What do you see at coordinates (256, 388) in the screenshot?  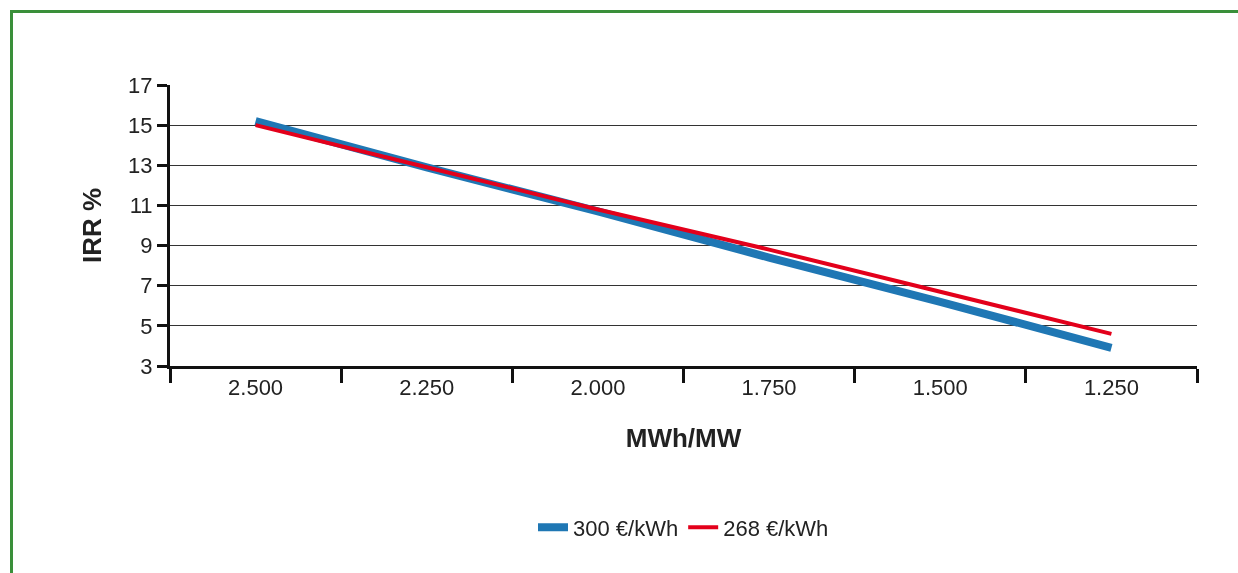 I see `x-tick-label: 2.500` at bounding box center [256, 388].